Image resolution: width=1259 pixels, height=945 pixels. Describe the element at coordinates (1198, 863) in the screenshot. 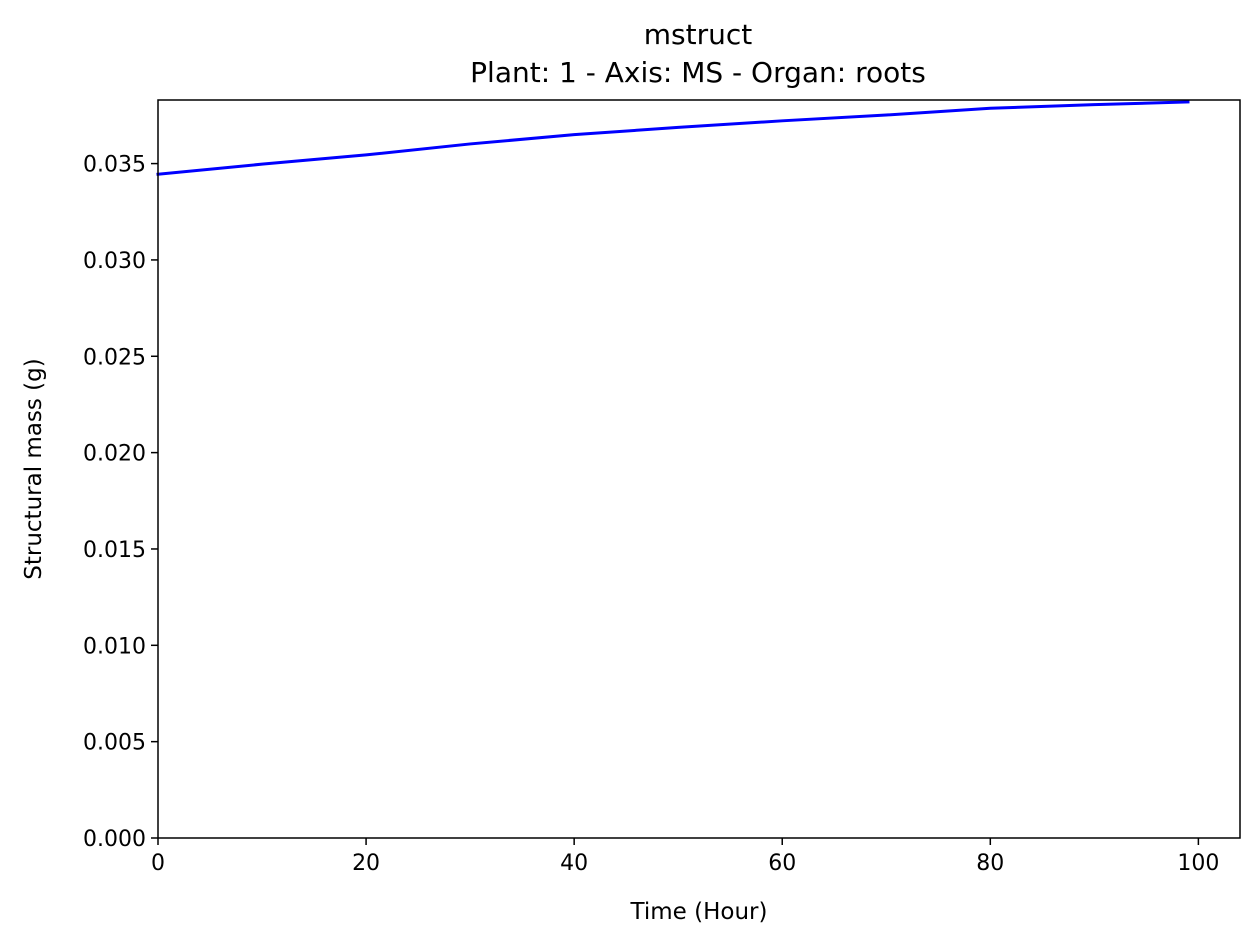

I see `x-tick-label: 100` at that location.